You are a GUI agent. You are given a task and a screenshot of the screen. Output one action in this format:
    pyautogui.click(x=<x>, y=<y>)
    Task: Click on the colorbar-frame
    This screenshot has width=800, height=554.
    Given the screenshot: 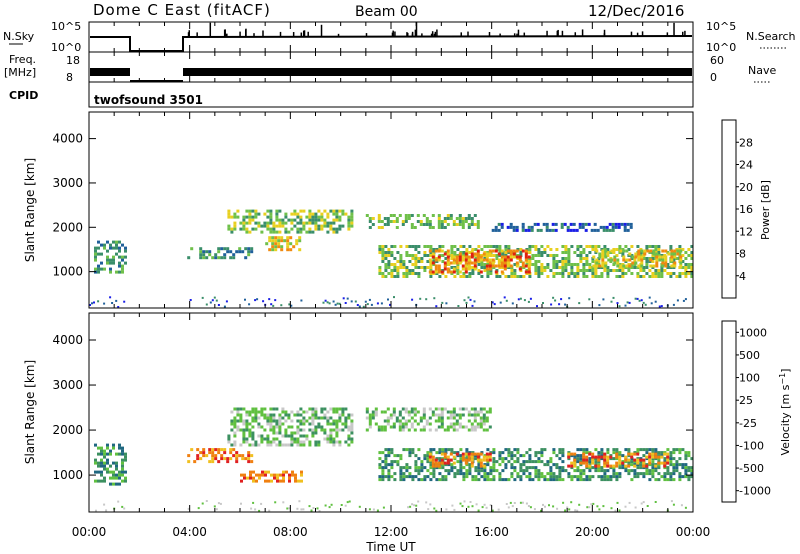 What is the action you would take?
    pyautogui.click(x=729, y=209)
    